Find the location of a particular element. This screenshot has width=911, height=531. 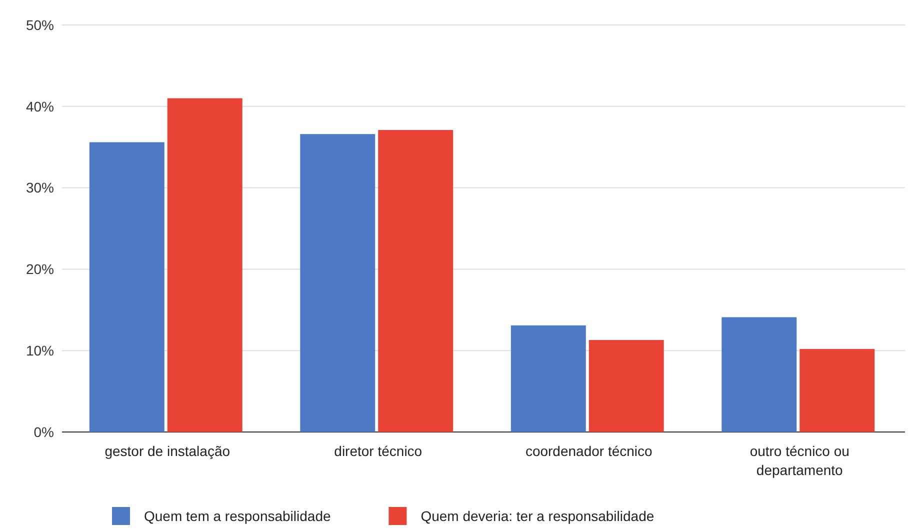

x-tick-label: gestor de instalação is located at coordinates (167, 451).